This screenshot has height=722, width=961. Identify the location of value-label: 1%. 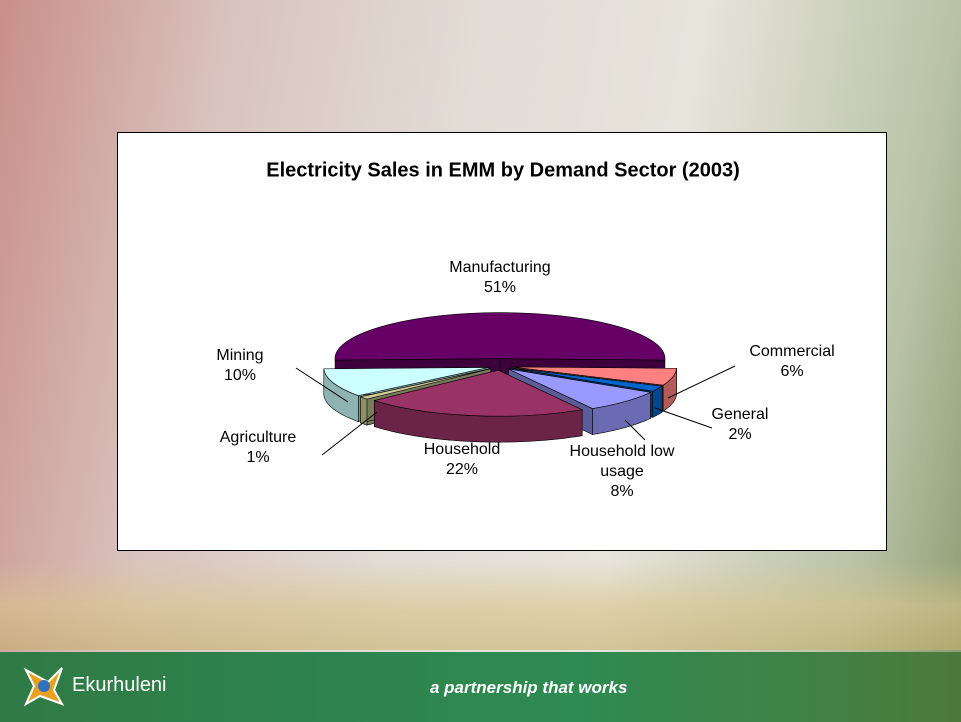
(258, 457).